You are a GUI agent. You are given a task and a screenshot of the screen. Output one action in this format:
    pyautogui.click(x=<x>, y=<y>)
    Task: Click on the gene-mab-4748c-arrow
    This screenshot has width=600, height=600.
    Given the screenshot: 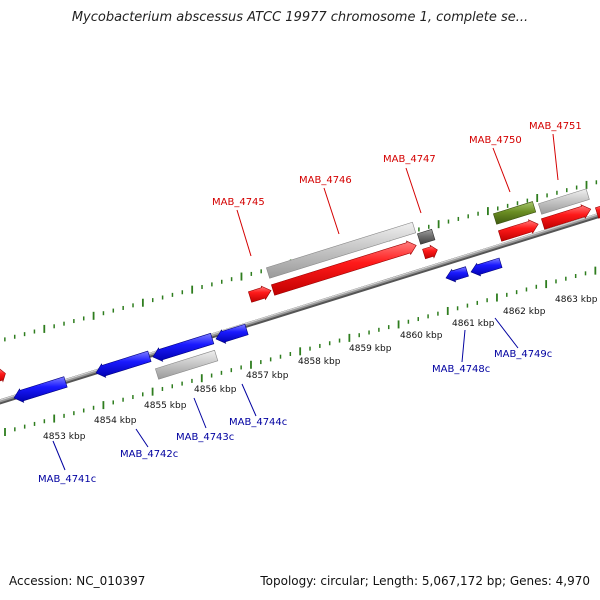 What is the action you would take?
    pyautogui.click(x=457, y=274)
    